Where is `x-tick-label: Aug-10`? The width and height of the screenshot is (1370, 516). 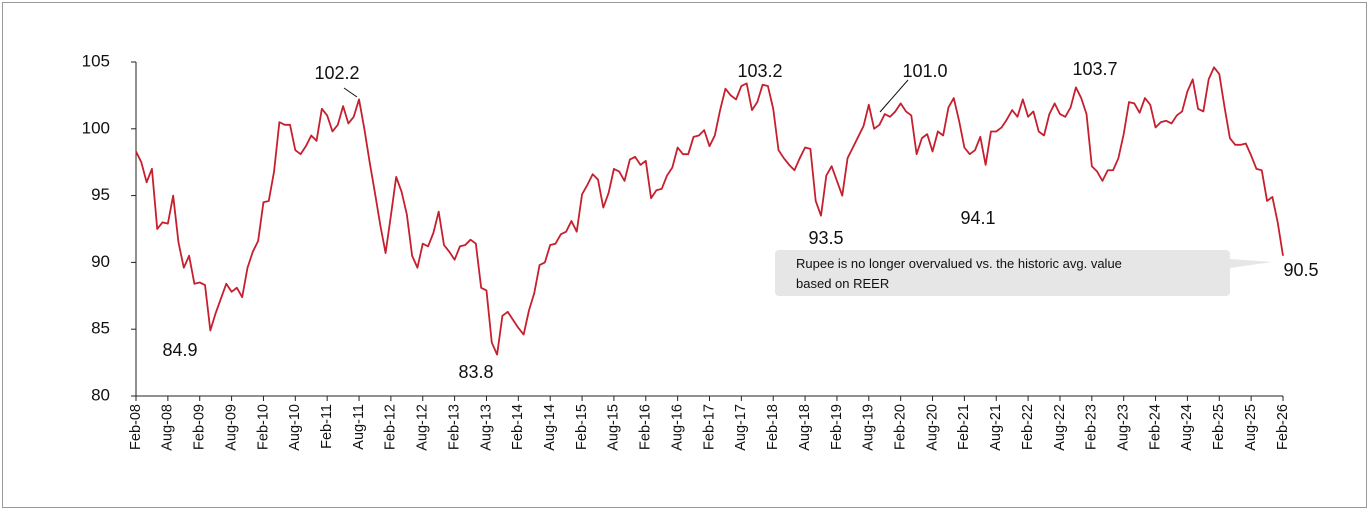 x-tick-label: Aug-10 is located at coordinates (295, 427).